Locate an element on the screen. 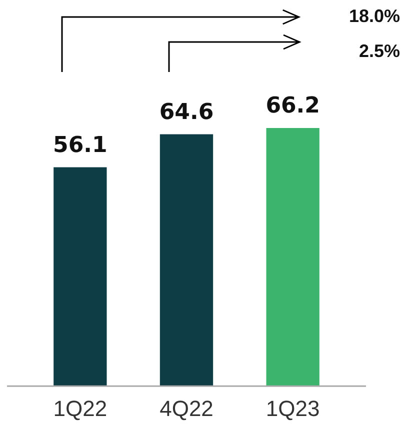 The image size is (408, 434). text: 2.5% is located at coordinates (379, 50).